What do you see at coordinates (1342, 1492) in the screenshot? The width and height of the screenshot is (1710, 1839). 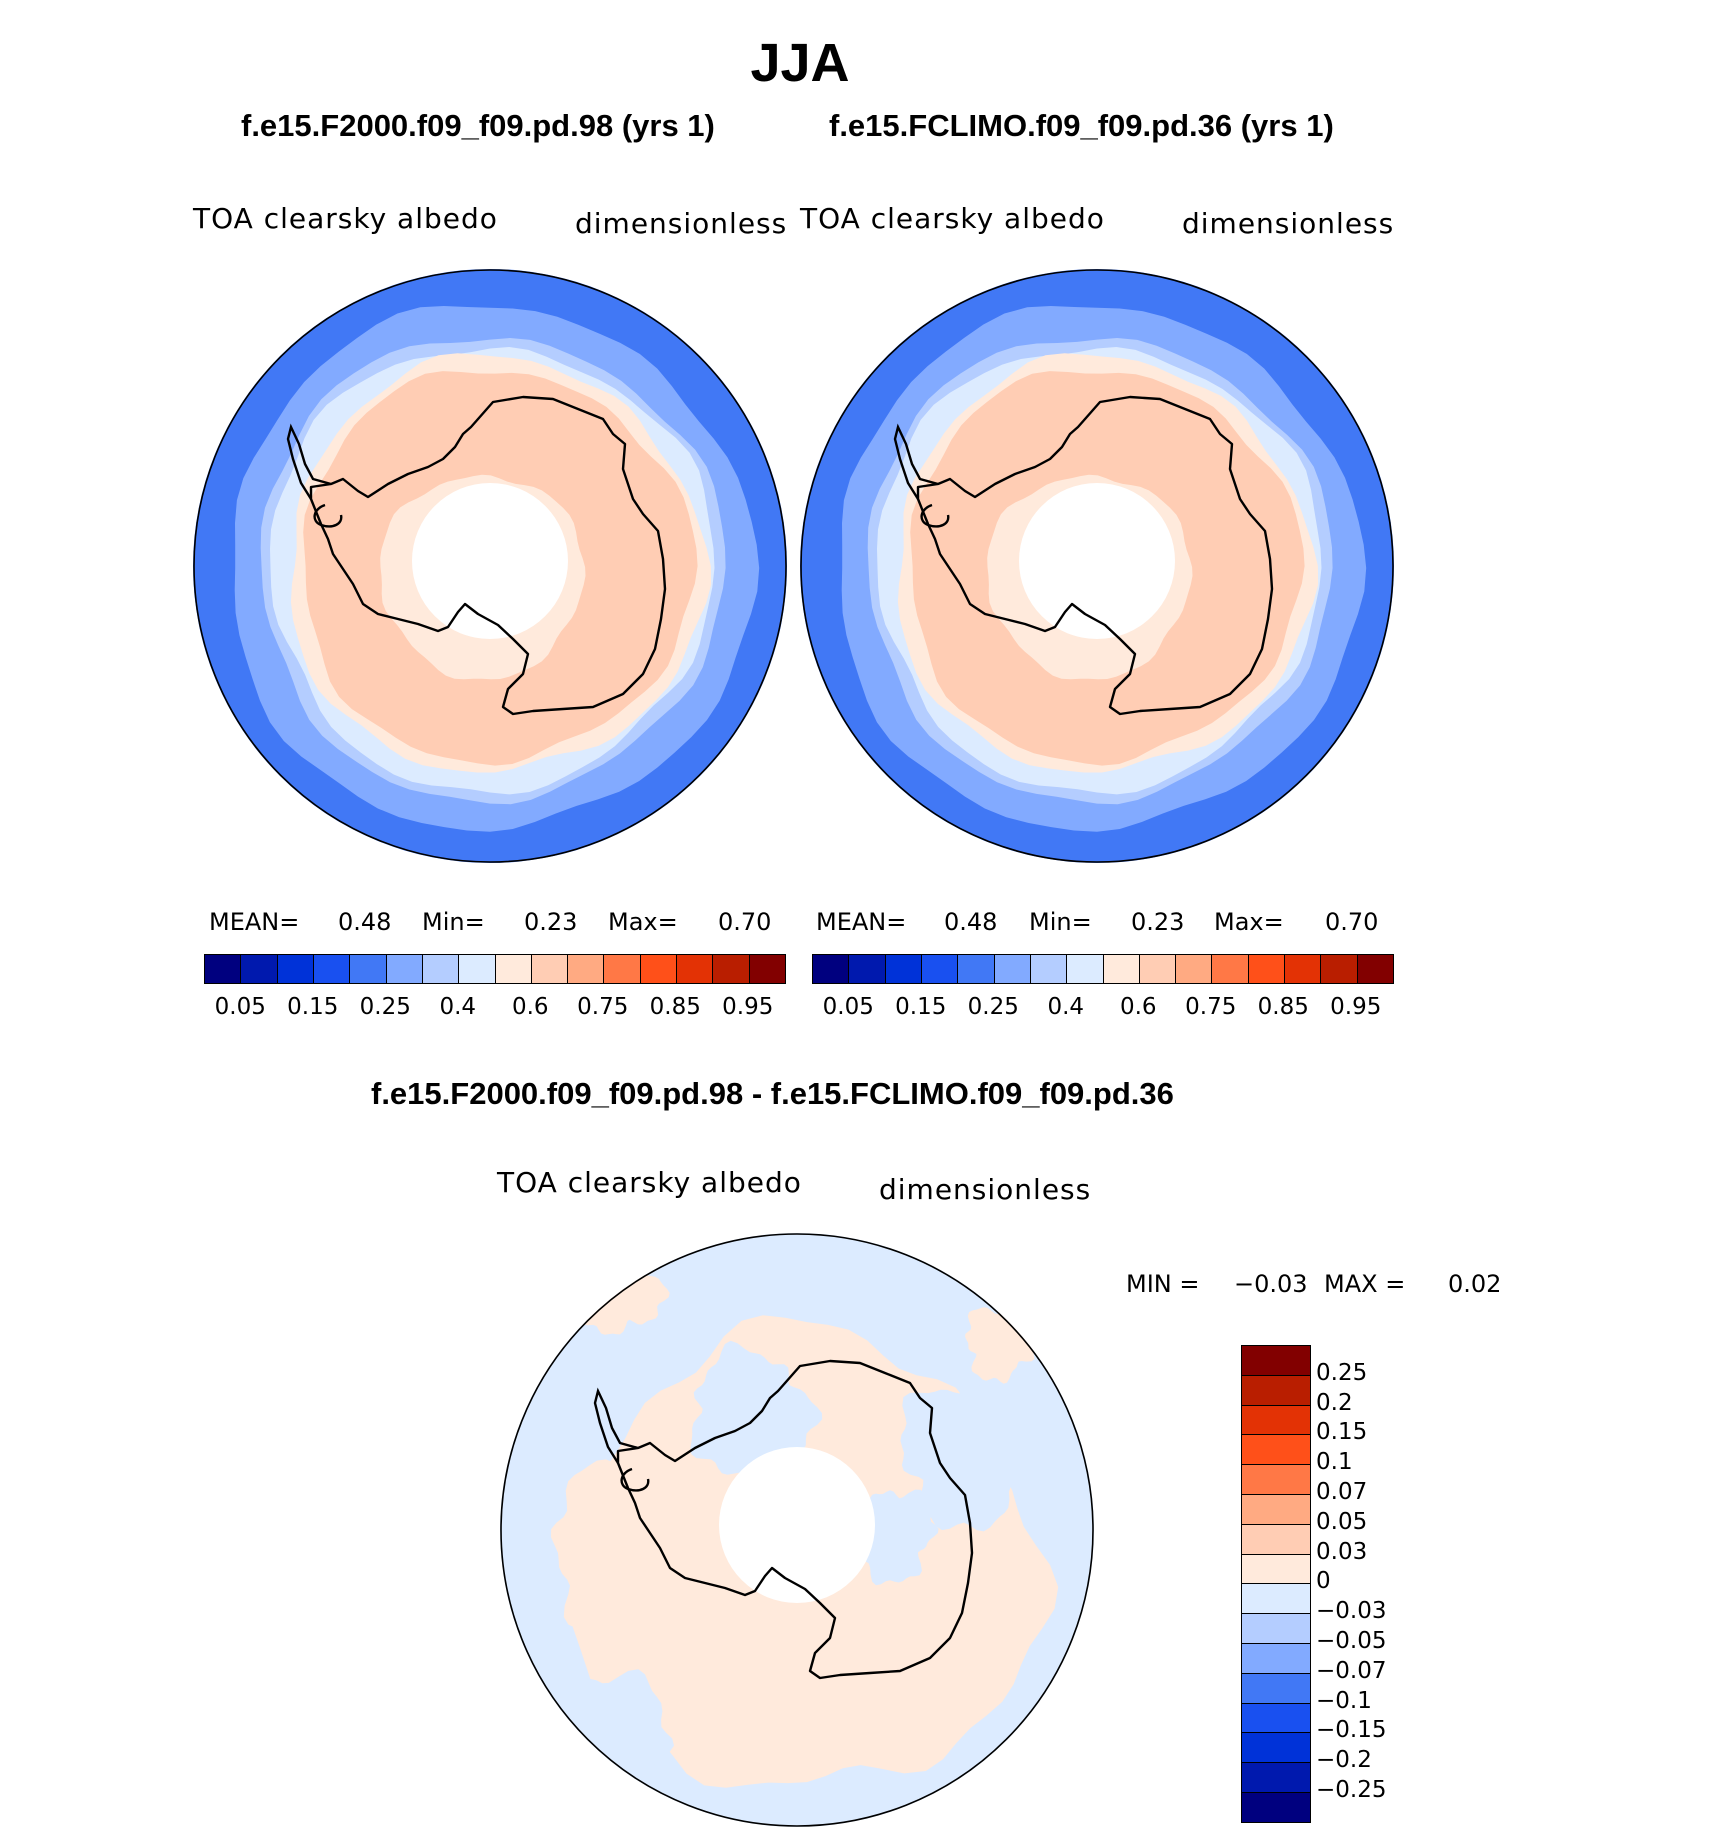 I see `colorbar-tick-label: 0.07` at bounding box center [1342, 1492].